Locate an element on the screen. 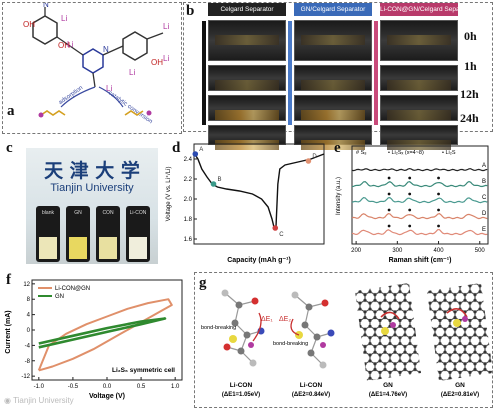 The width and height of the screenshot is (493, 412). panel-label-d: d is located at coordinates (176, 148).